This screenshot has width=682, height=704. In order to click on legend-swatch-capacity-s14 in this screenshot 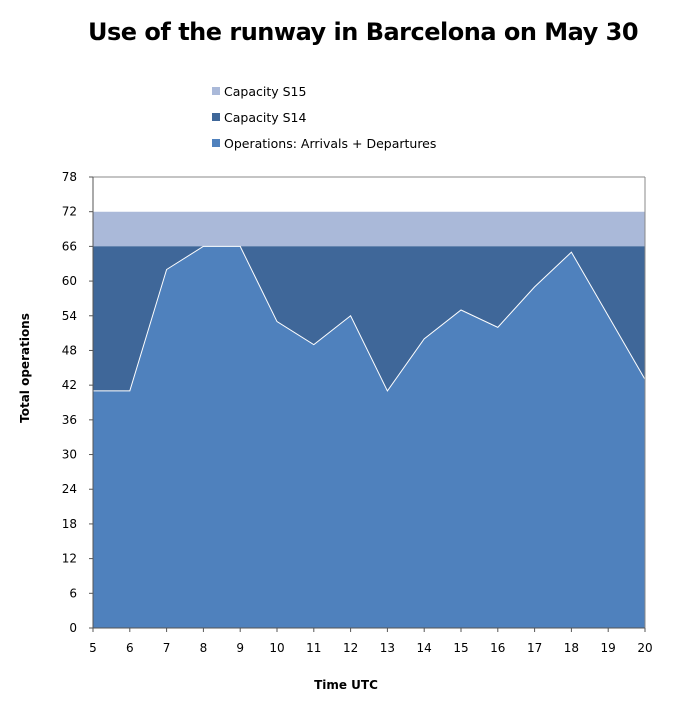, I will do `click(216, 117)`.